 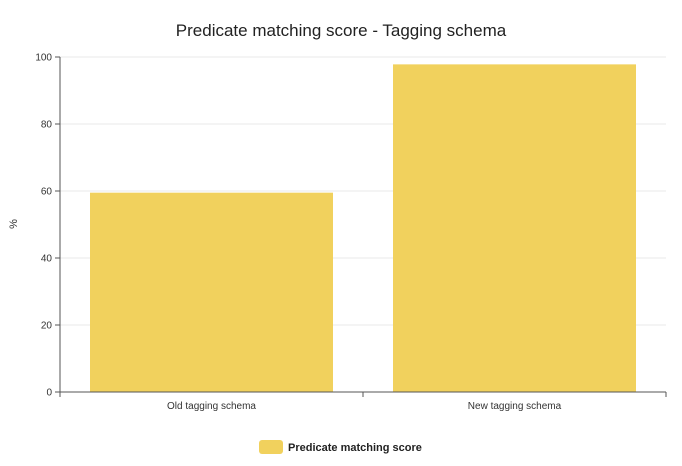 What do you see at coordinates (47, 326) in the screenshot?
I see `y-tick-label: 20` at bounding box center [47, 326].